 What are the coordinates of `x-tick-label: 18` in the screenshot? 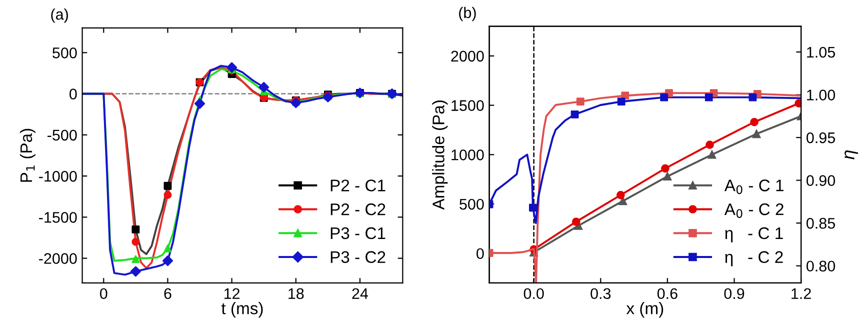 It's located at (296, 294).